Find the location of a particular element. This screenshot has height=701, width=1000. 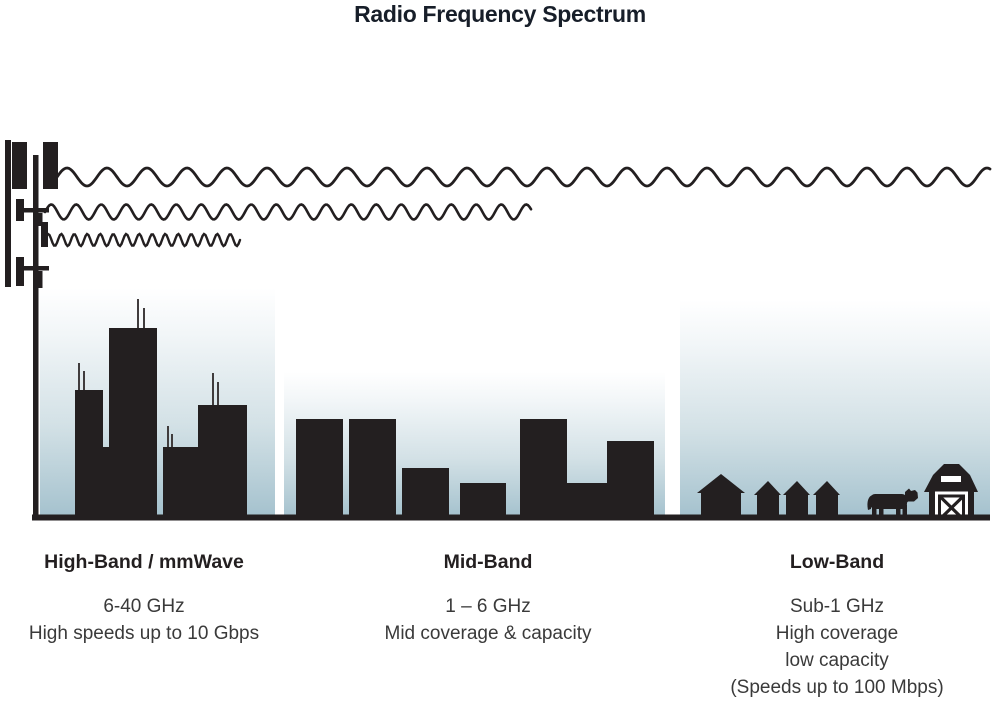

band-detail-line: Sub-1 GHz is located at coordinates (837, 606).